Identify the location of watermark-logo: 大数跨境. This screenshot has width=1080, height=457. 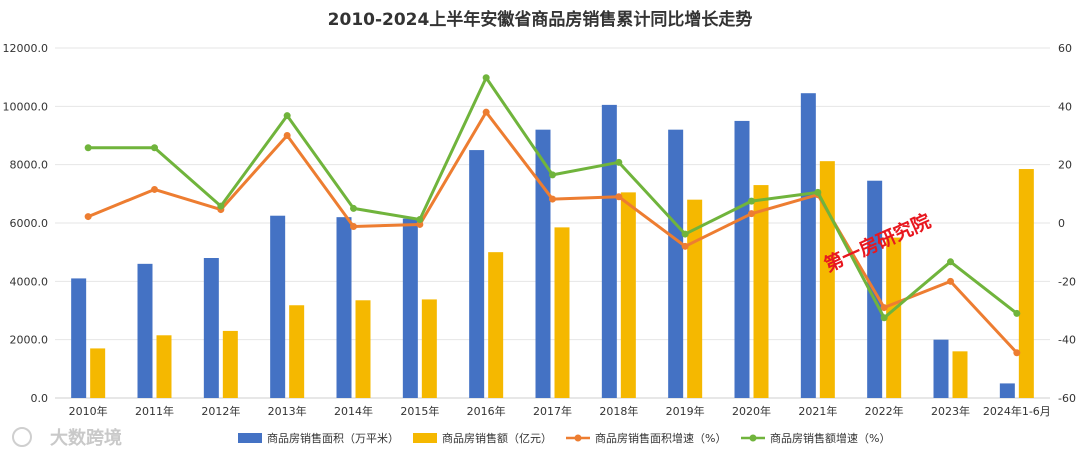
(67, 438).